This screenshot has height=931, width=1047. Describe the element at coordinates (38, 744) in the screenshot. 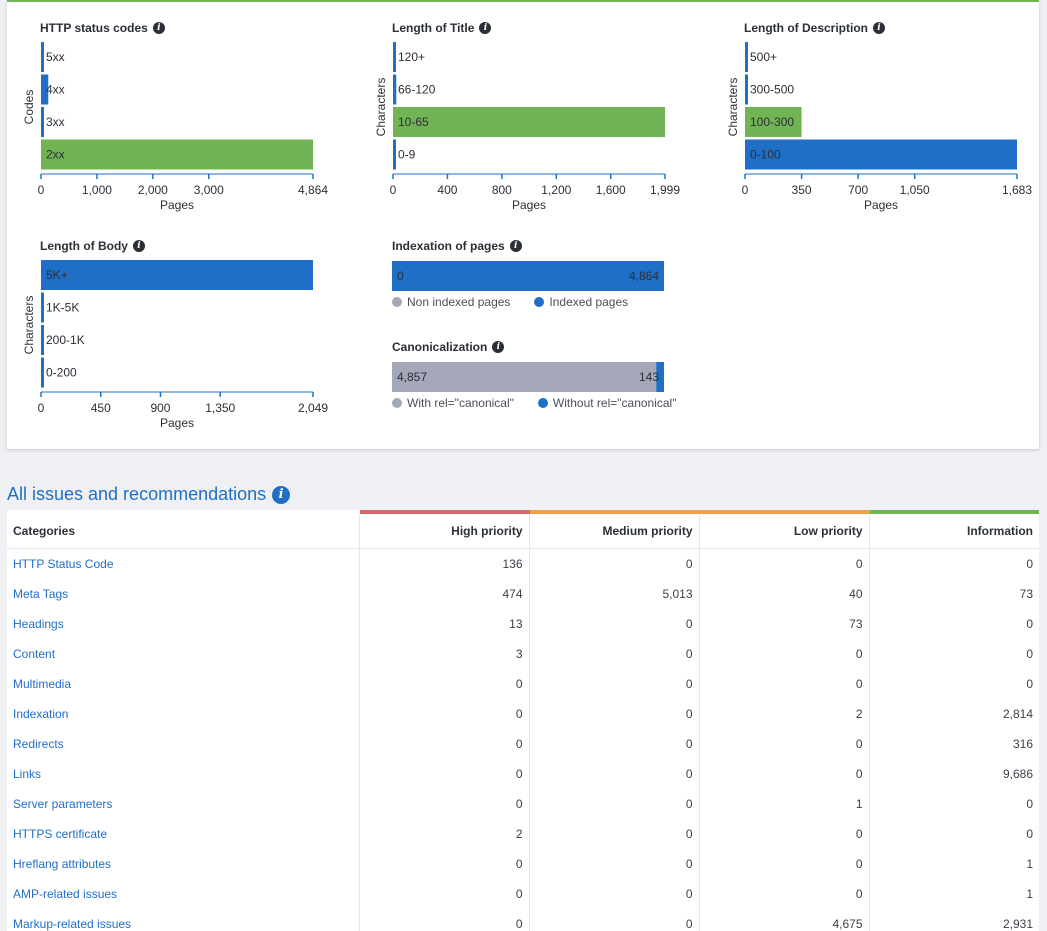

I see `category-link: Redirects` at that location.